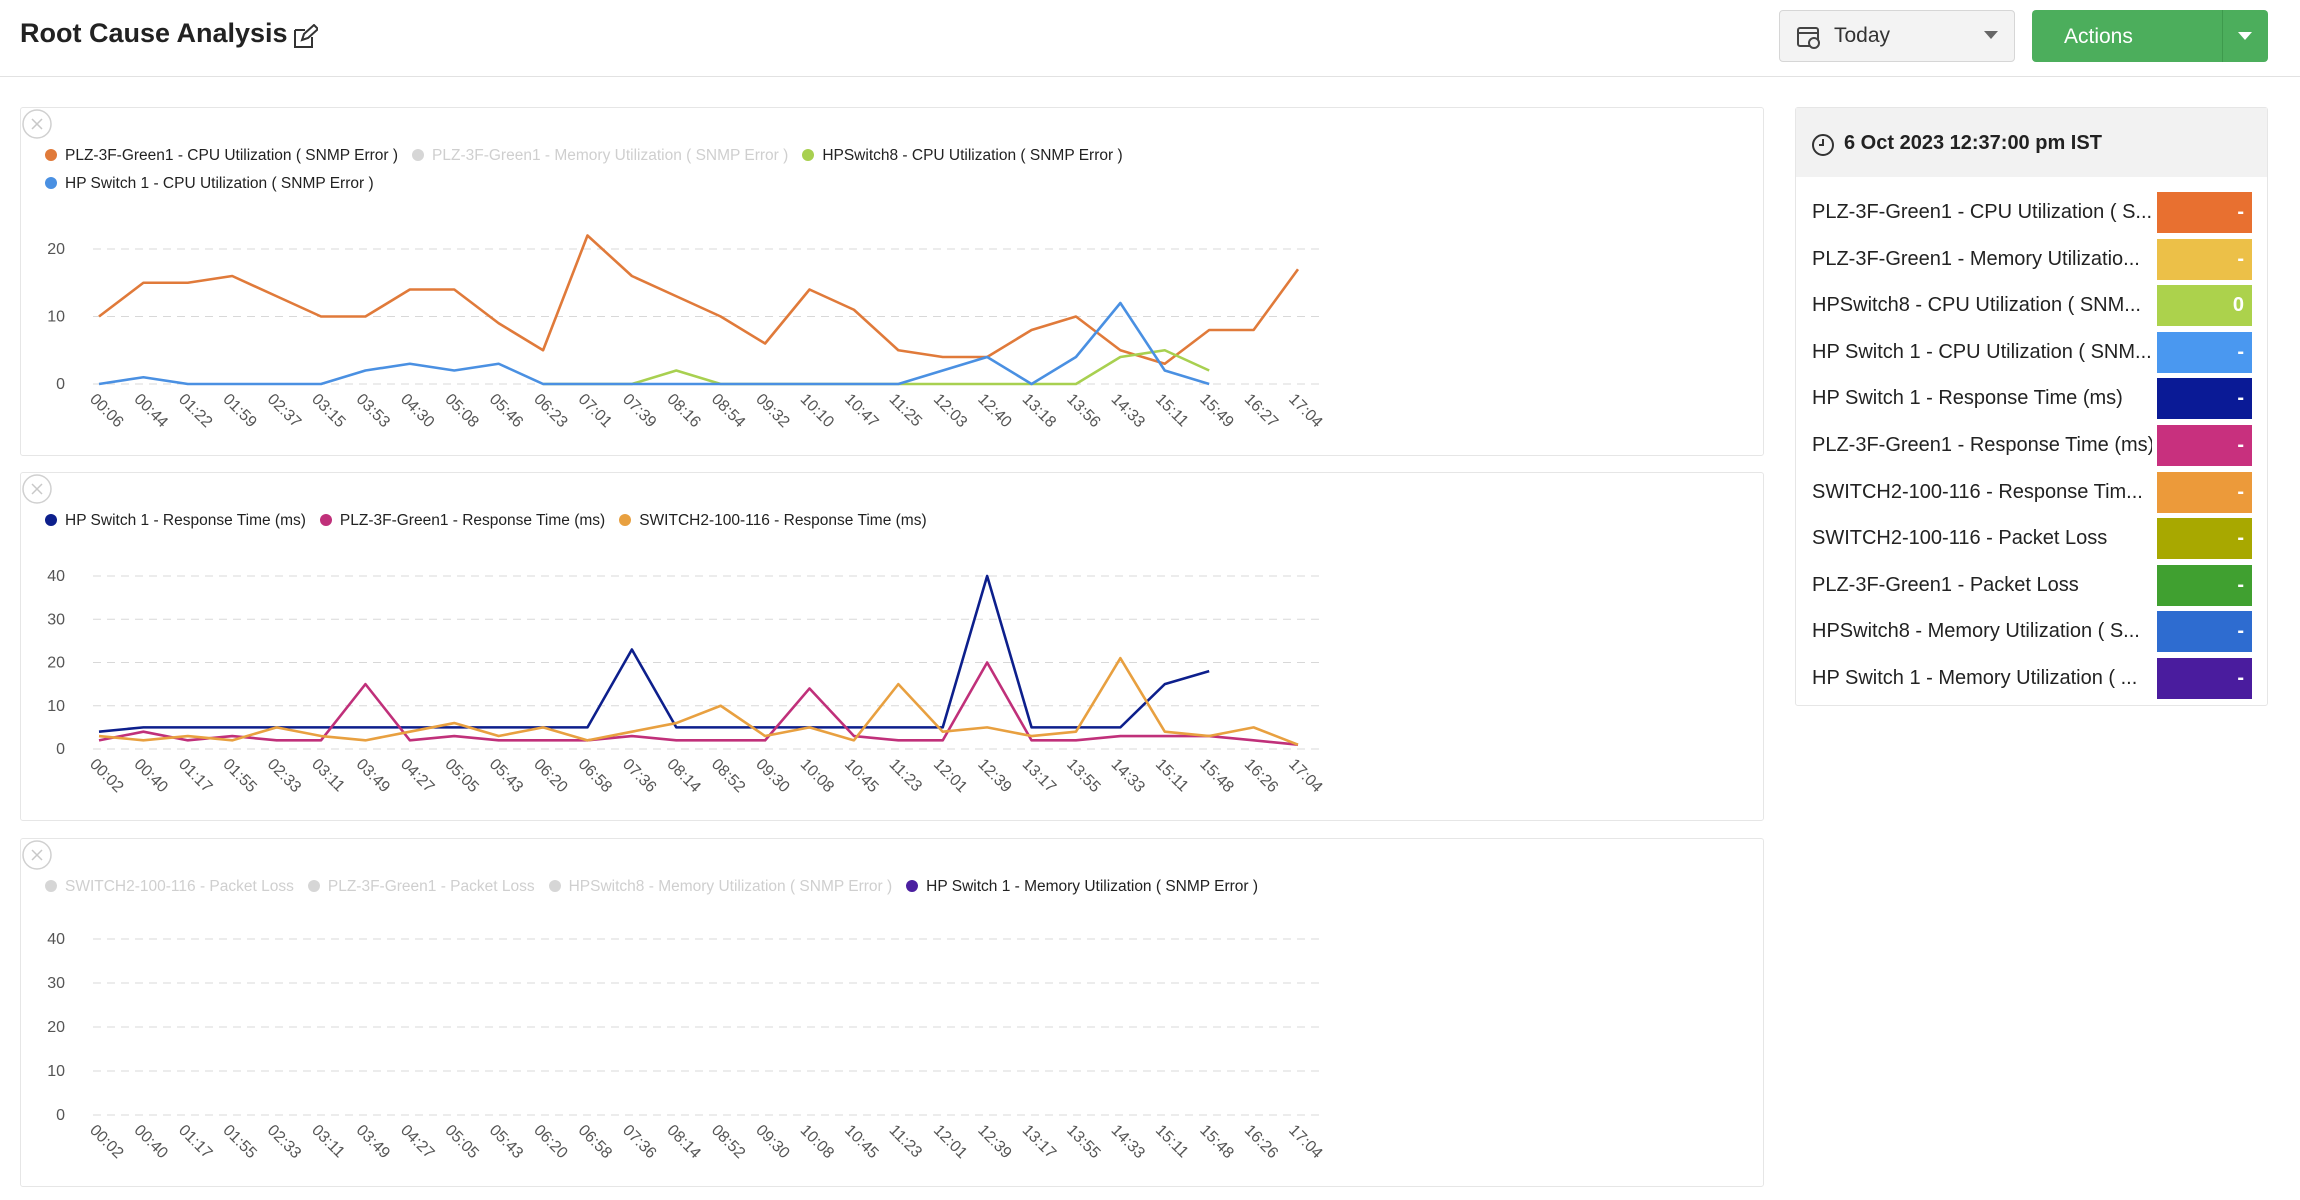 This screenshot has height=1200, width=2300. I want to click on x-tick-label: 07:39, so click(639, 411).